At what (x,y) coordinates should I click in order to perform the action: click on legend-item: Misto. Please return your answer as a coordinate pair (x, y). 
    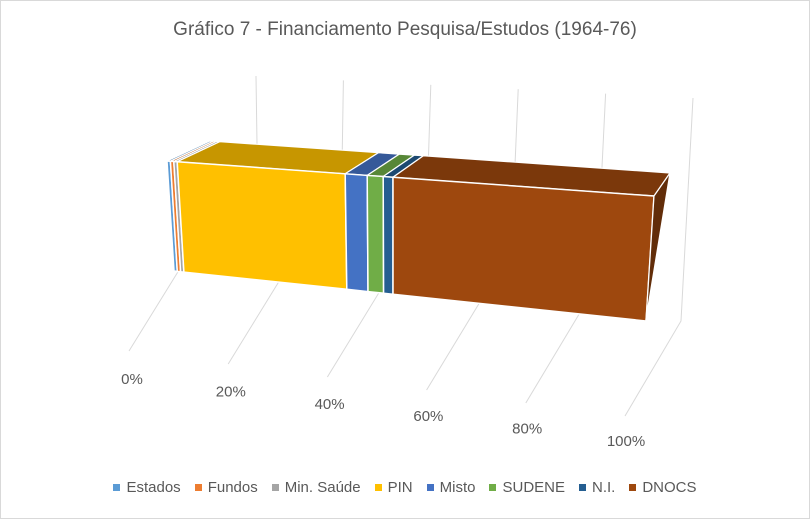
    Looking at the image, I should click on (451, 487).